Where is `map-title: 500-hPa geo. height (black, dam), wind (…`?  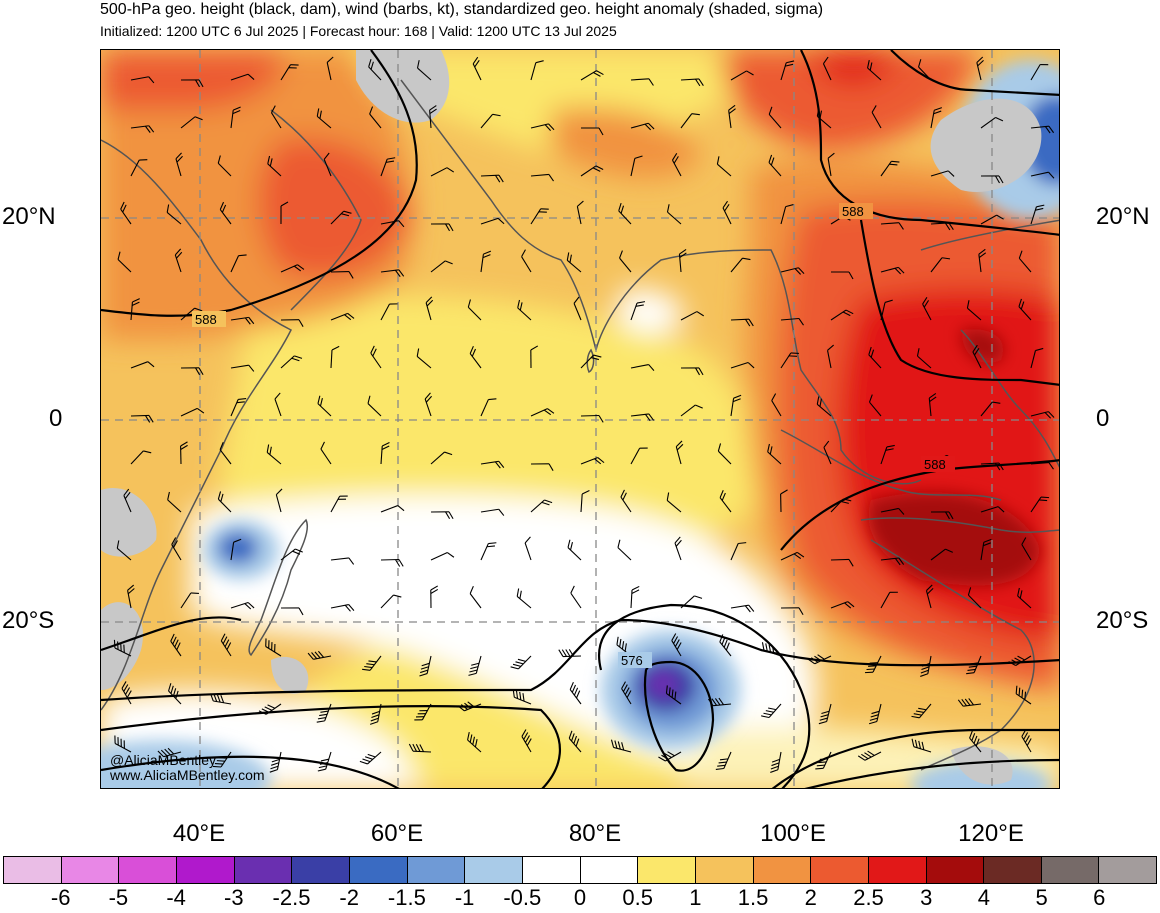
map-title: 500-hPa geo. height (black, dam), wind (… is located at coordinates (462, 9).